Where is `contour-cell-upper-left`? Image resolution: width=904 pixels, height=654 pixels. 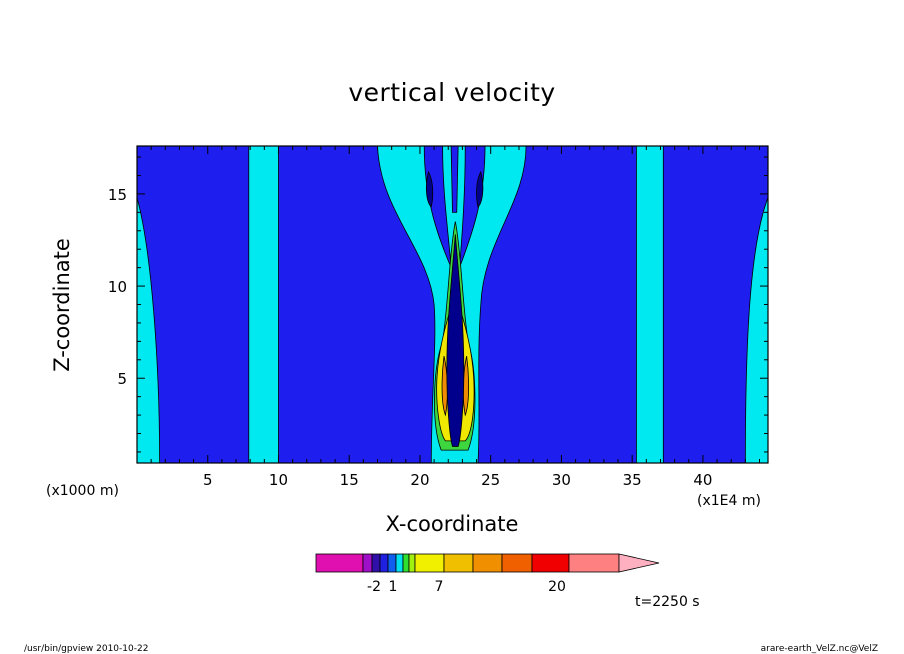
contour-cell-upper-left is located at coordinates (429, 189).